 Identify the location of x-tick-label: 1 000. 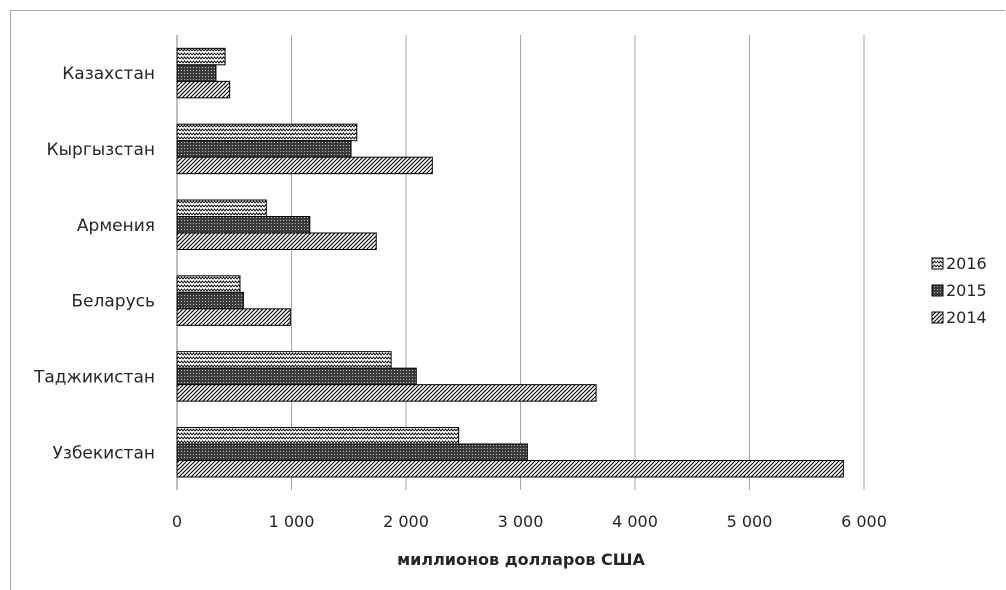
(292, 521).